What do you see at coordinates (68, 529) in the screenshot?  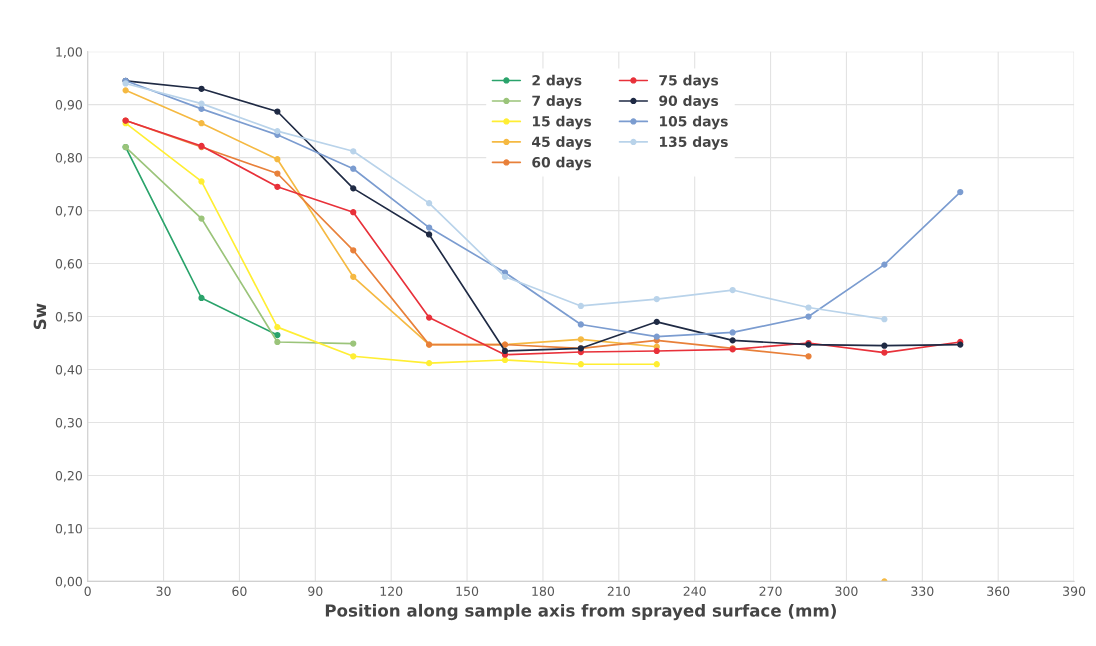 I see `y-tick-label: 0,10` at bounding box center [68, 529].